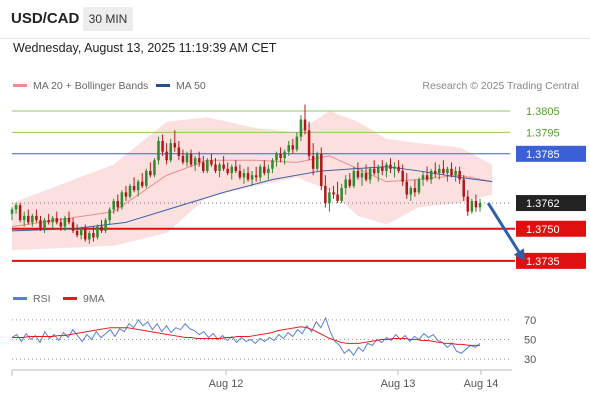  I want to click on legend-rsi-label: RSI, so click(42, 299).